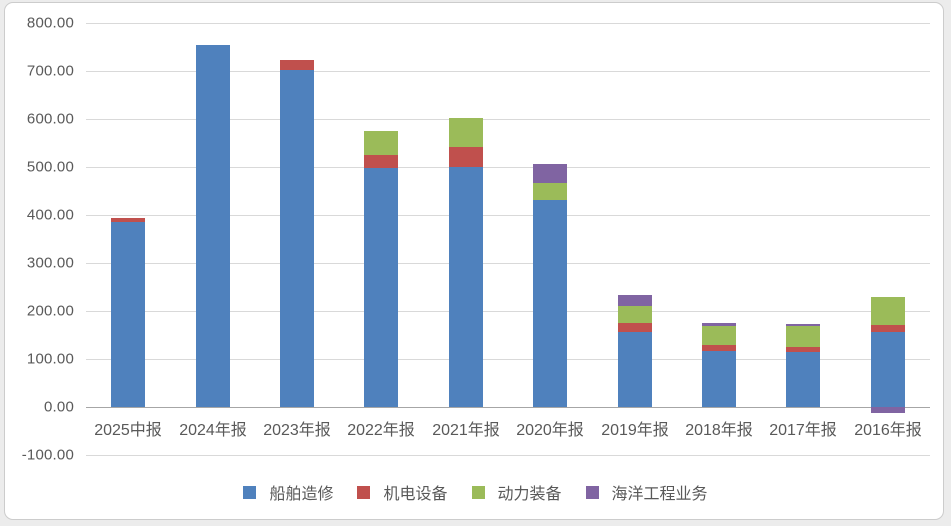 Image resolution: width=951 pixels, height=526 pixels. Describe the element at coordinates (888, 430) in the screenshot. I see `x-axis-category-label: 2016年报` at that location.